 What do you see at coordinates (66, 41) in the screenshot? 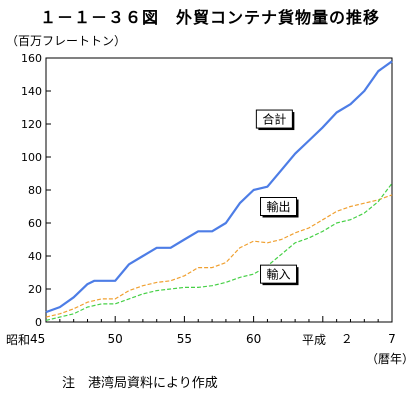
I see `y-axis-unit: （百万フレートトン）` at bounding box center [66, 41].